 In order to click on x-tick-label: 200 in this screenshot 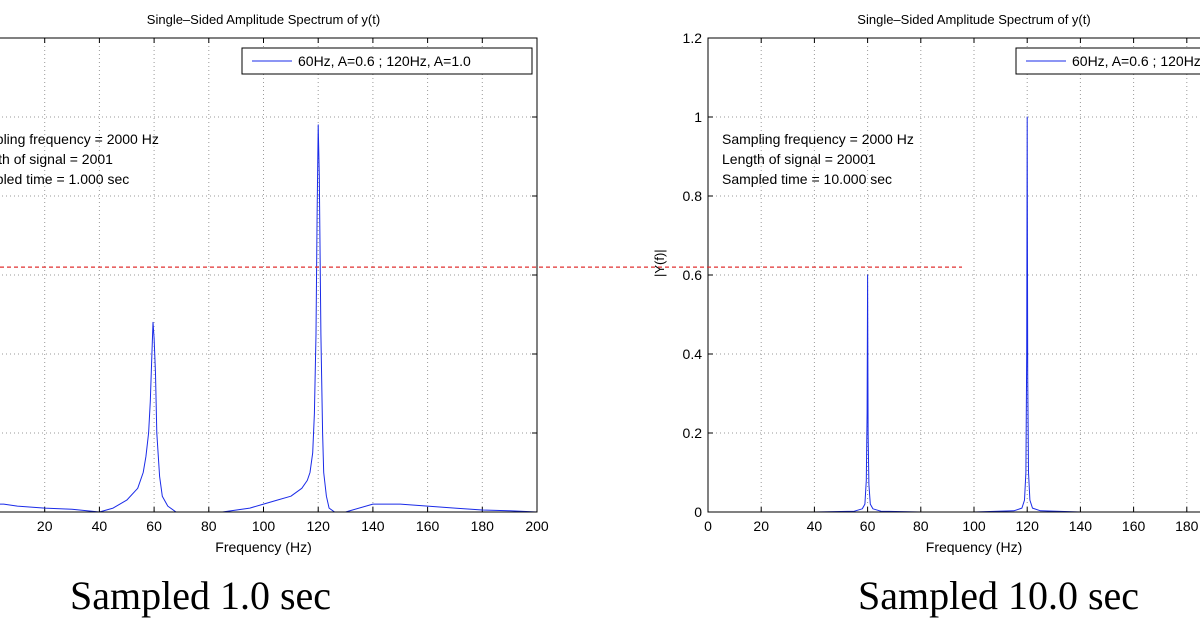, I will do `click(537, 526)`.